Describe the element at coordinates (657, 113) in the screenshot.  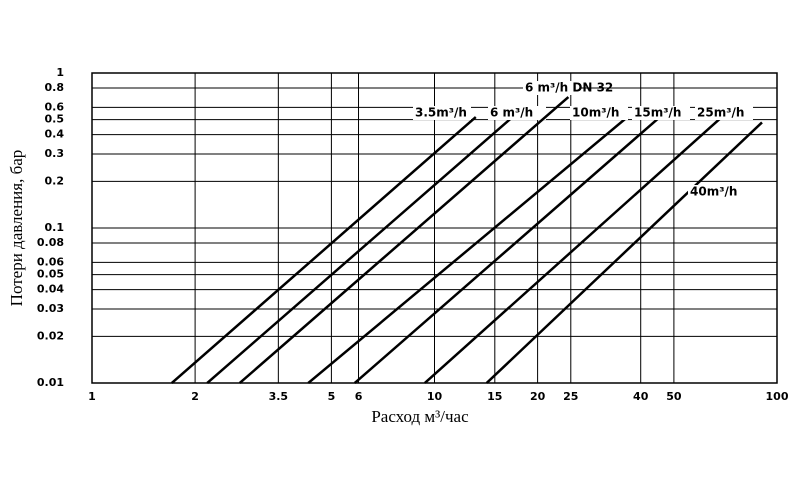
I see `line-label: 15m³/h` at that location.